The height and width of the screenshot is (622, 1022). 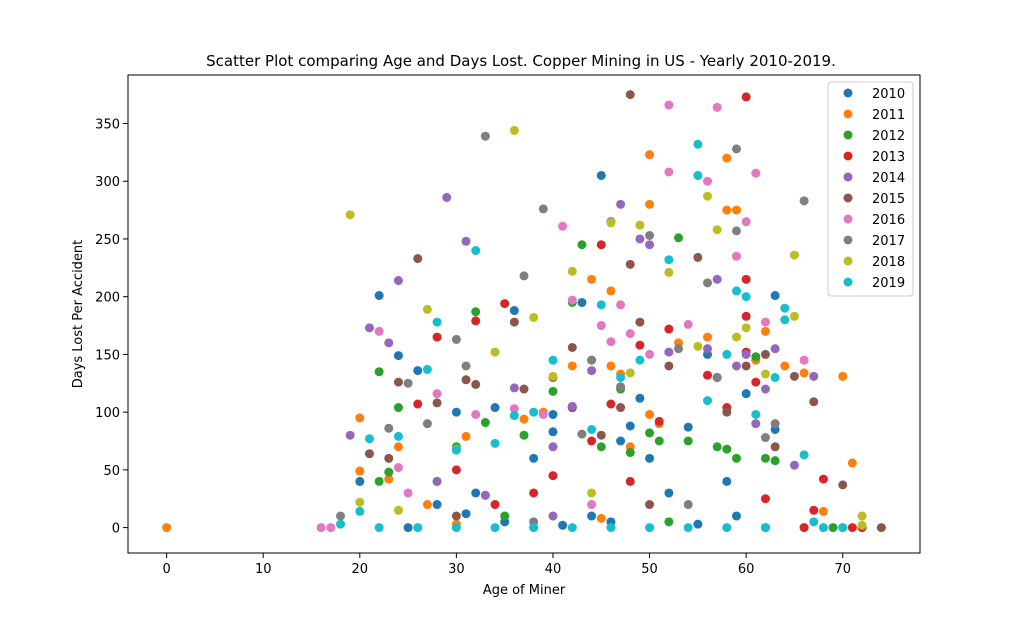 What do you see at coordinates (107, 355) in the screenshot?
I see `y-tick-label: 150` at bounding box center [107, 355].